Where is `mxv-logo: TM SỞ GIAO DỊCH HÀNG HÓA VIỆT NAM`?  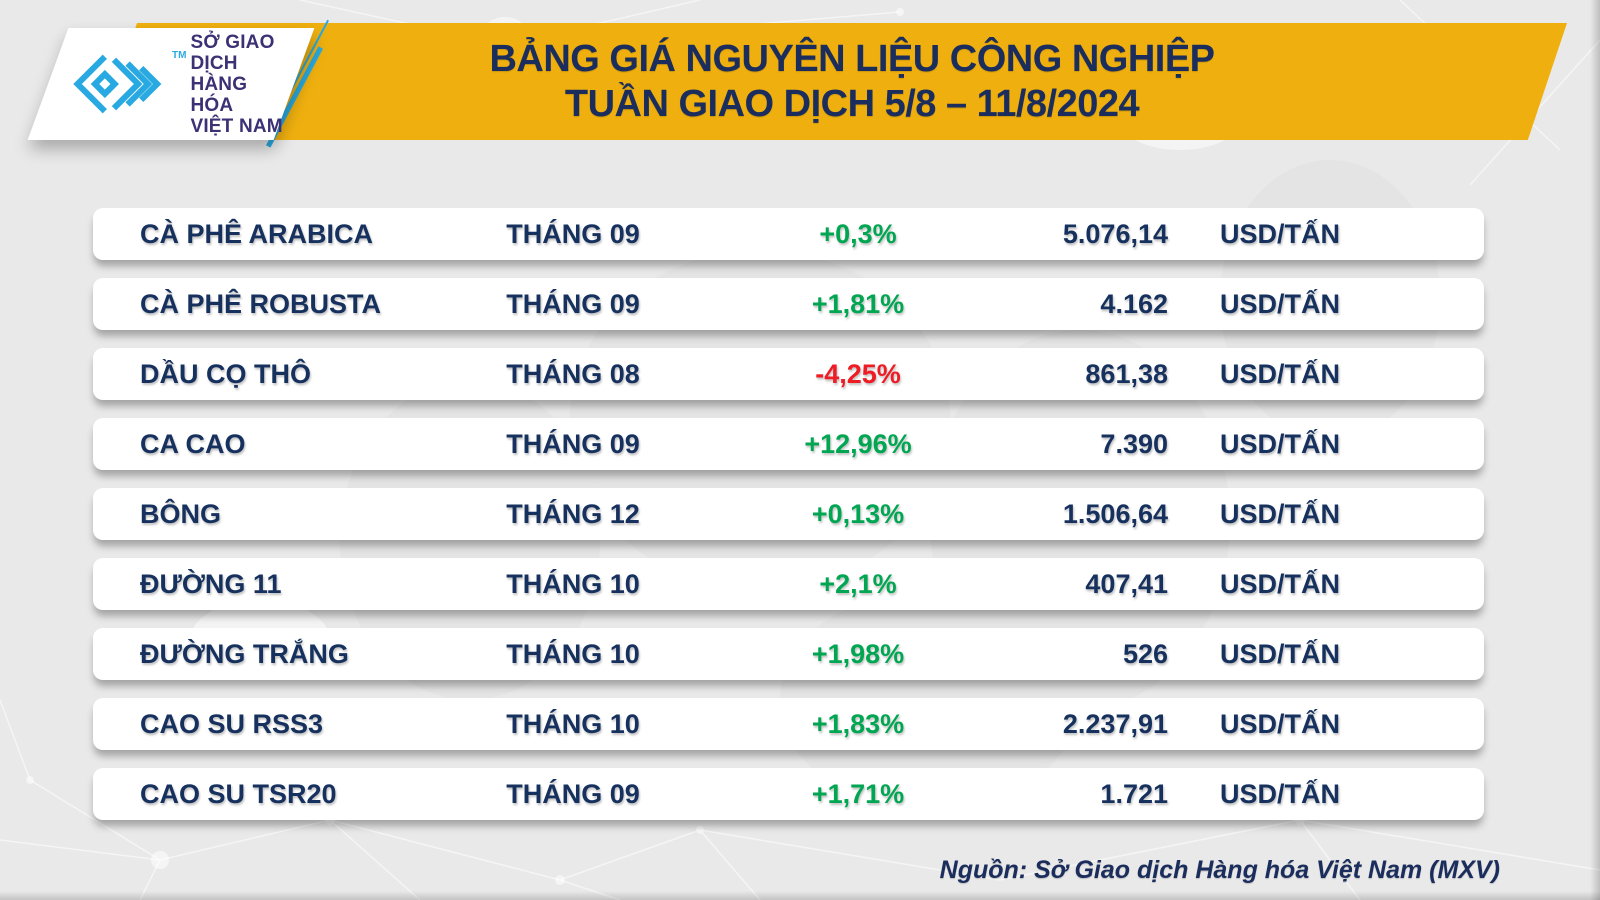 mxv-logo: TM SỞ GIAO DỊCH HÀNG HÓA VIỆT NAM is located at coordinates (171, 84).